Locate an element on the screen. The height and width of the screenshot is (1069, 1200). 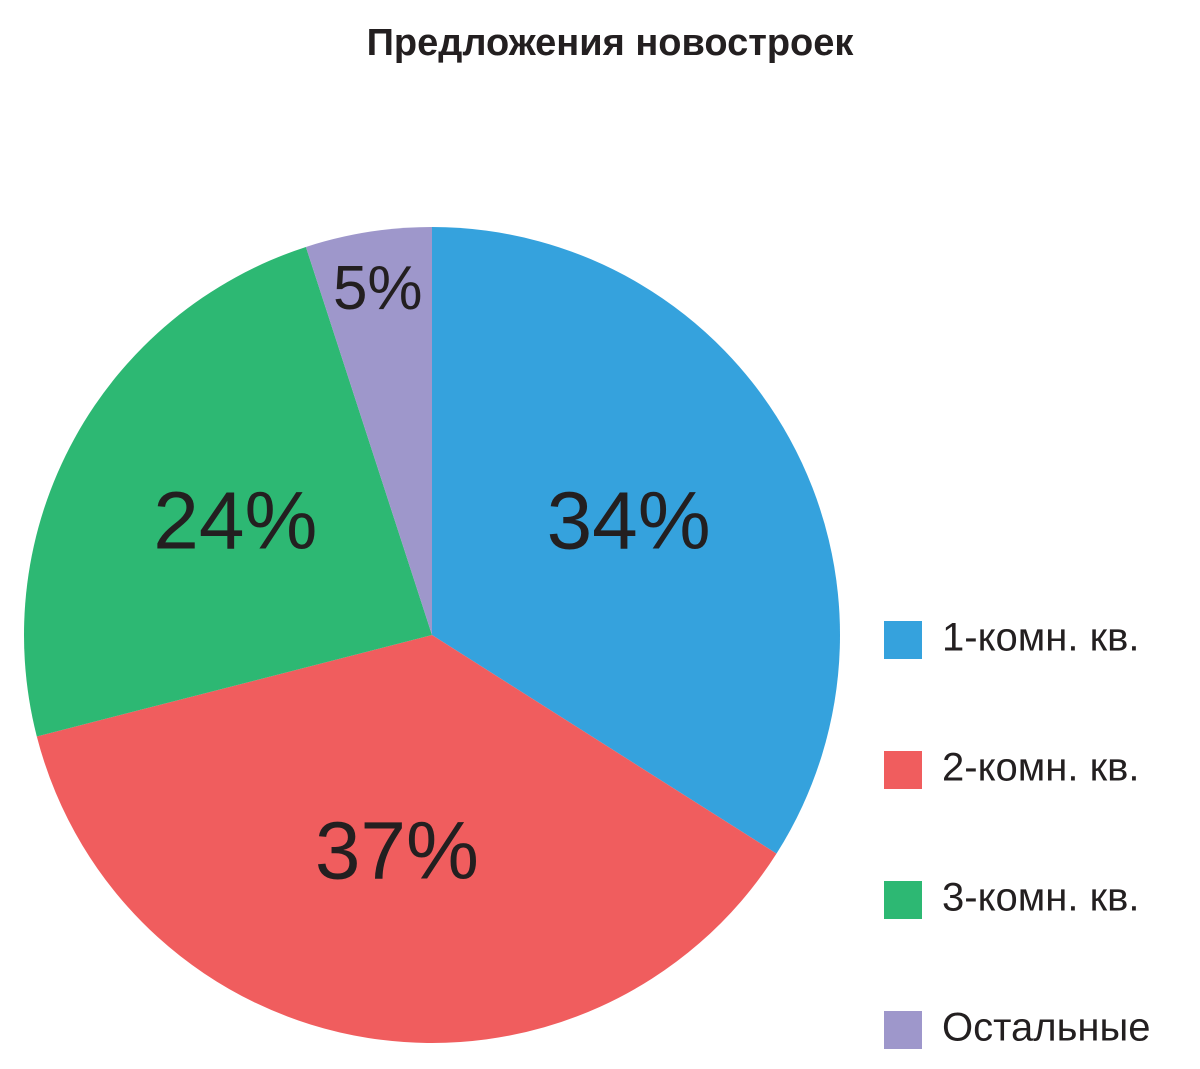
legend-label: 1-комн. кв. is located at coordinates (1040, 638).